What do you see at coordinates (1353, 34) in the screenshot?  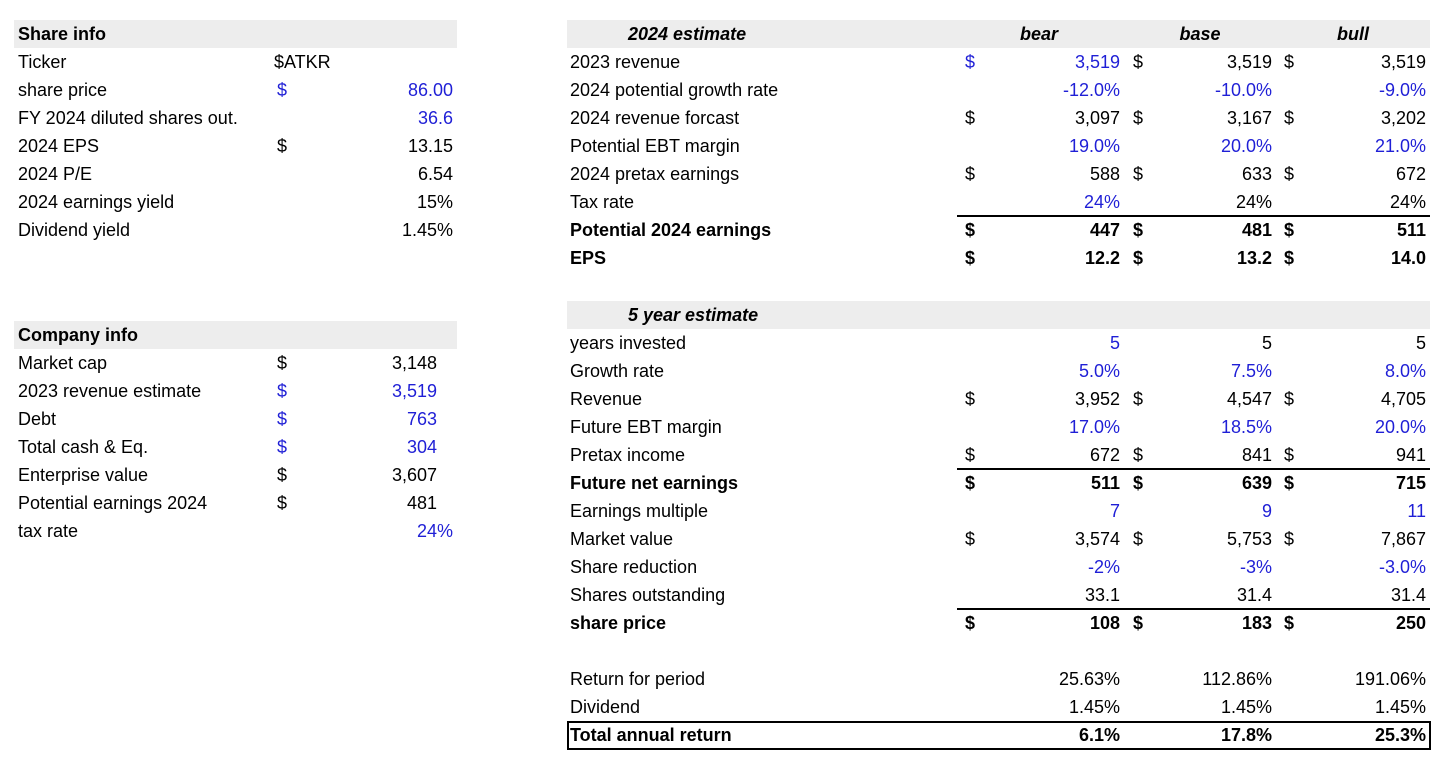 I see `scenario-bull: bull` at bounding box center [1353, 34].